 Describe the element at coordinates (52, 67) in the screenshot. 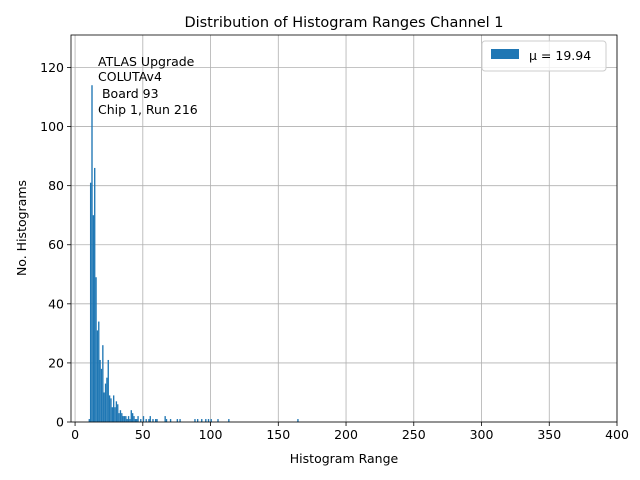

I see `y-tick-label: 120` at that location.